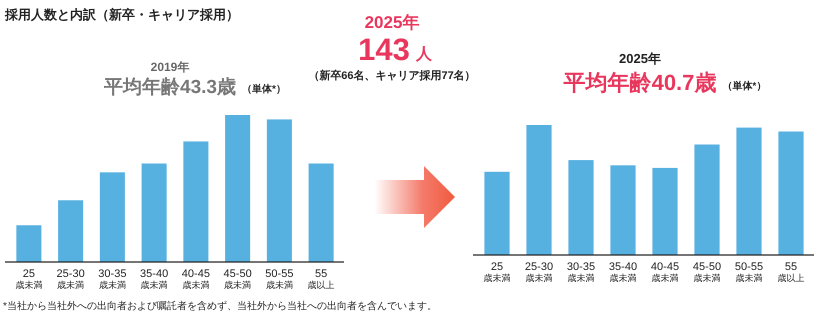 This screenshot has height=317, width=830. What do you see at coordinates (169, 87) in the screenshot?
I see `chart-title: 平均年齢43.3歳` at bounding box center [169, 87].